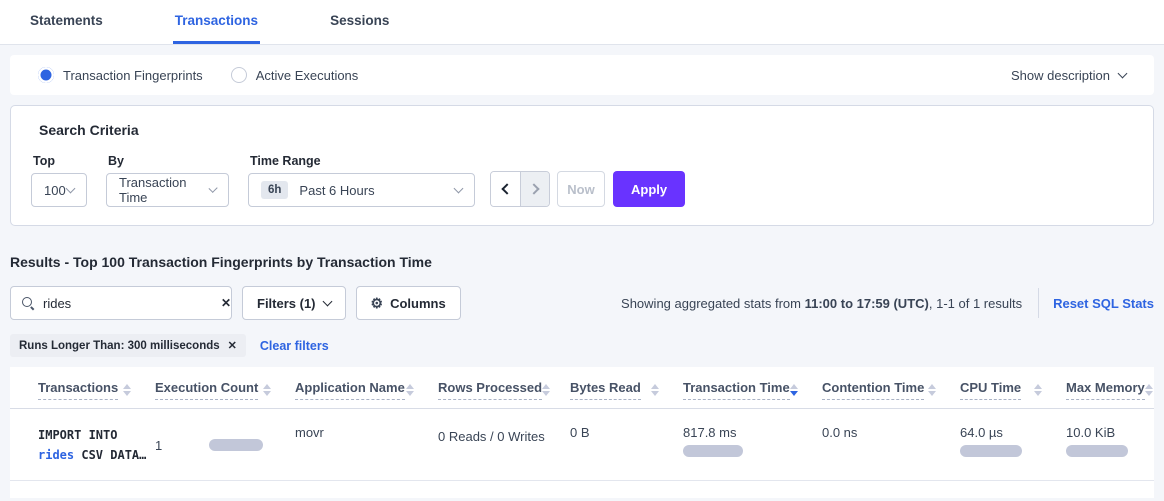  I want to click on rows-processed-cell: 0 Reads / 0 Writes, so click(491, 436).